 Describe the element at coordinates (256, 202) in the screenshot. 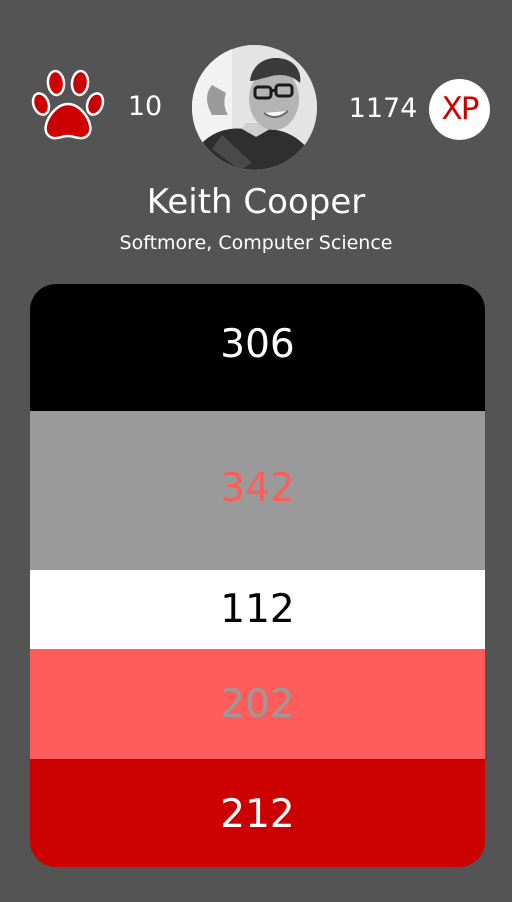

I see `user-name: Keith Cooper` at that location.